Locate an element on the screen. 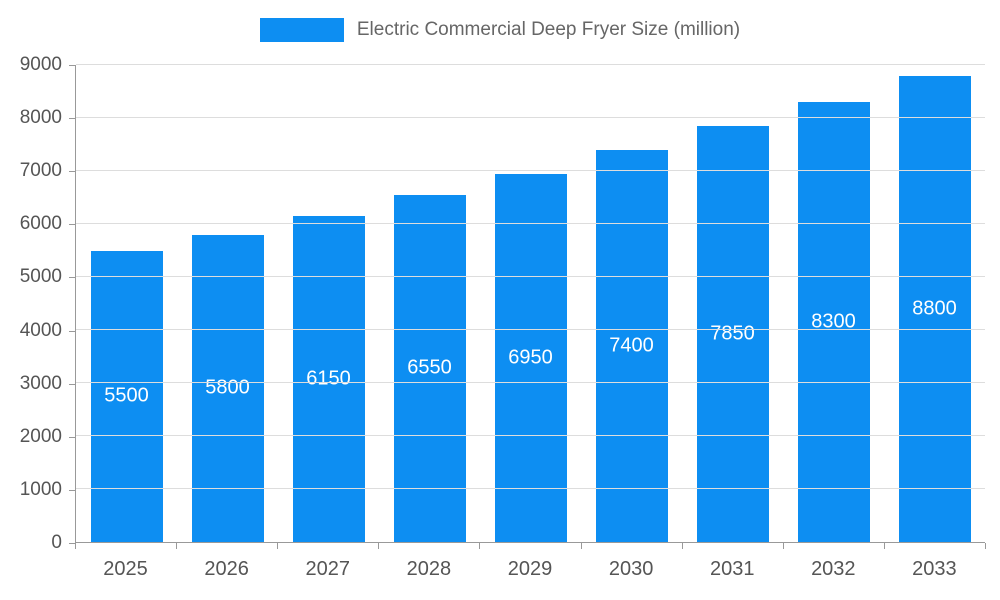 The height and width of the screenshot is (600, 1000). bar-slot: 7850 is located at coordinates (732, 303).